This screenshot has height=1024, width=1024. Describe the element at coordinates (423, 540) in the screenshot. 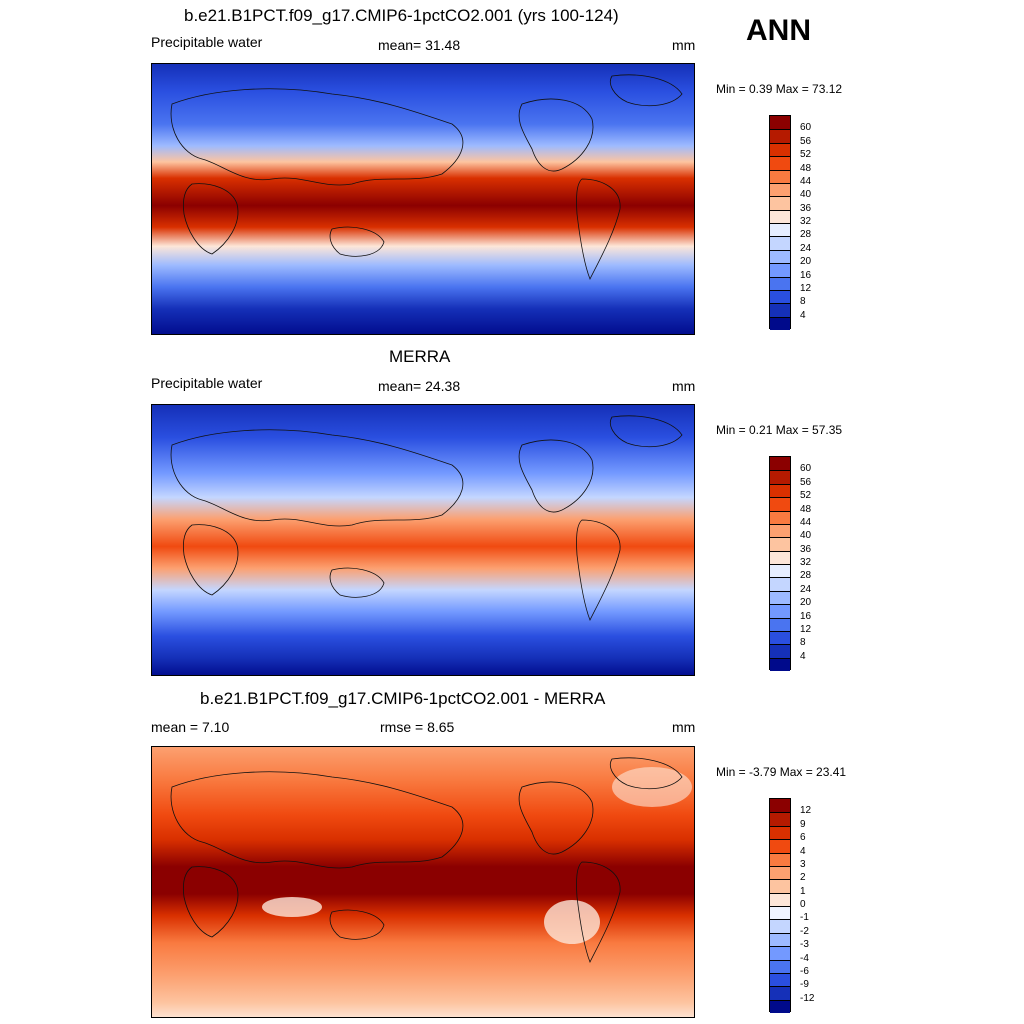

I see `map-merra` at that location.